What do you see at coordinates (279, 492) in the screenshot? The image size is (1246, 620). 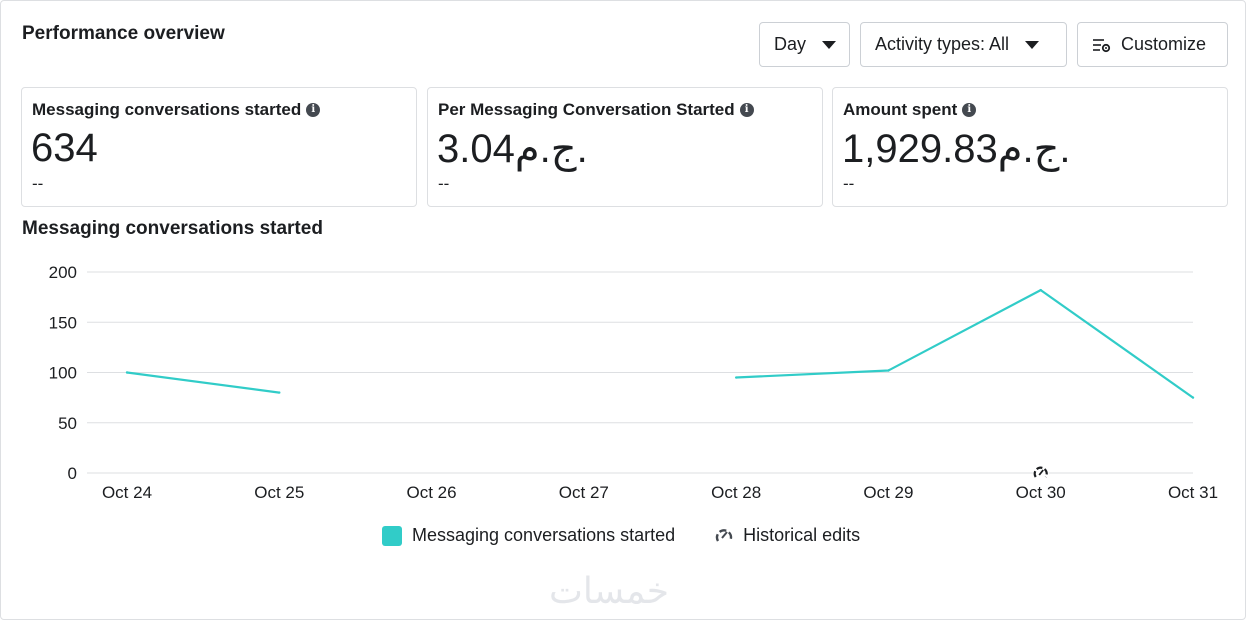 I see `x-tick-label: Oct 25` at bounding box center [279, 492].